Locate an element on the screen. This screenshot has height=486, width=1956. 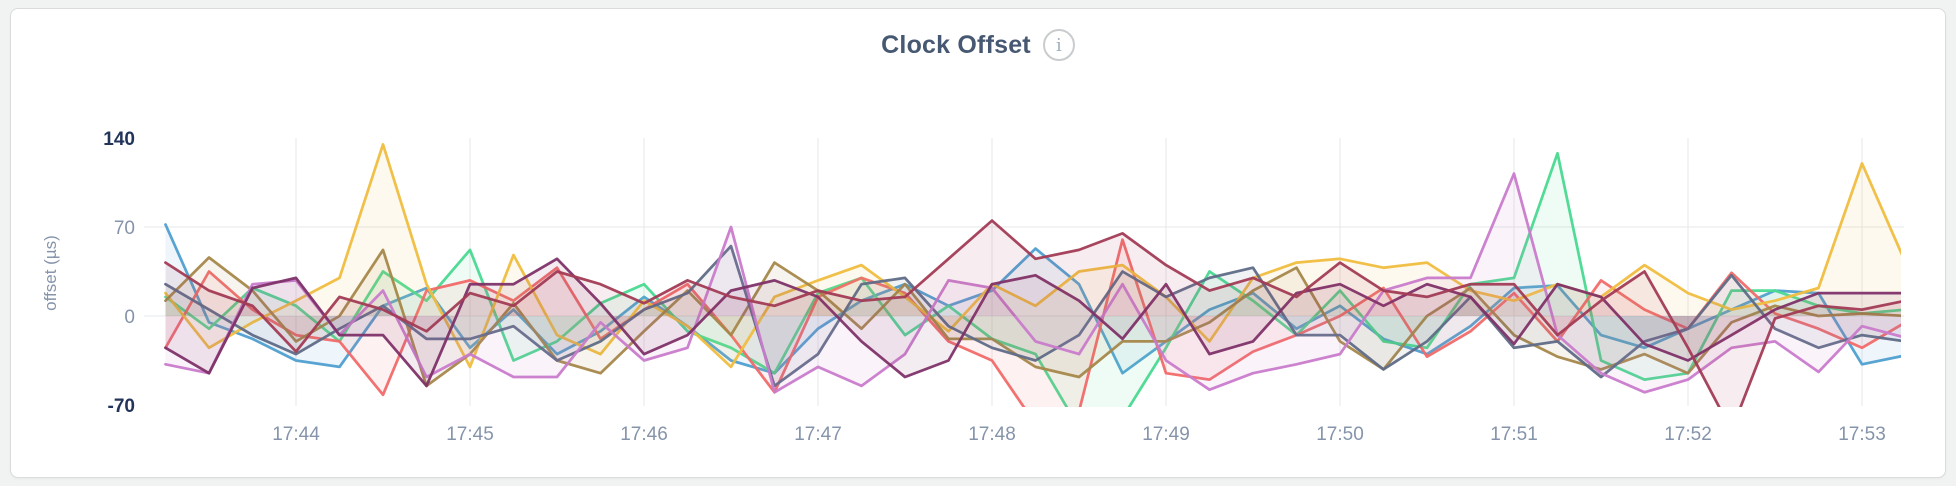
y-tick-label: 140 is located at coordinates (119, 139).